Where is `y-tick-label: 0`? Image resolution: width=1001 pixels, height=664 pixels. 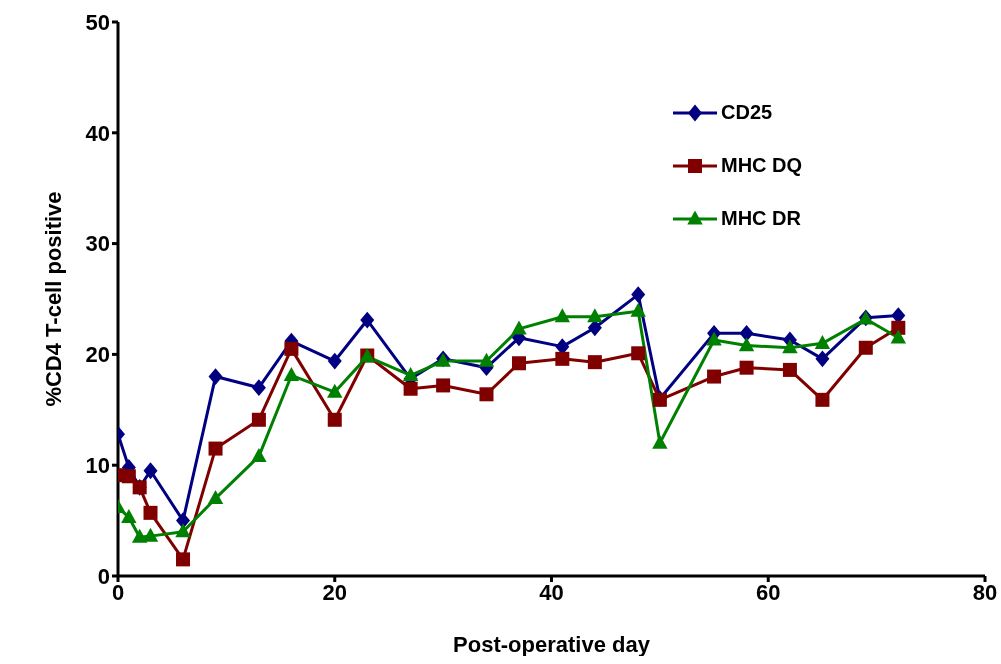 y-tick-label: 0 is located at coordinates (103, 576).